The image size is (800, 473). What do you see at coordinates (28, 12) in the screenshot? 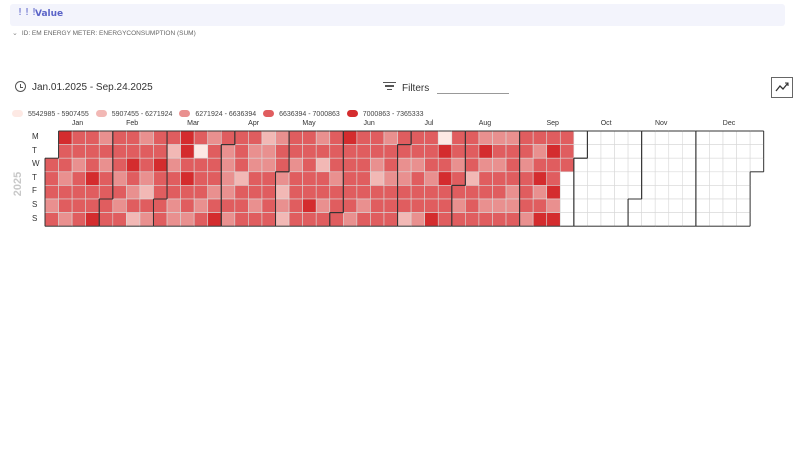
I see `drag-handle-icon: !!!` at bounding box center [28, 12].